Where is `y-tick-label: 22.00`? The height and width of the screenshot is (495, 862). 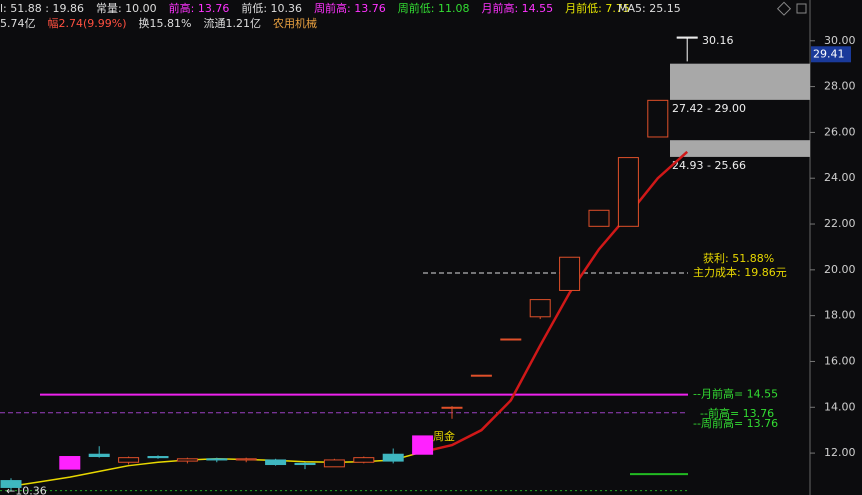 y-tick-label: 22.00 is located at coordinates (840, 223).